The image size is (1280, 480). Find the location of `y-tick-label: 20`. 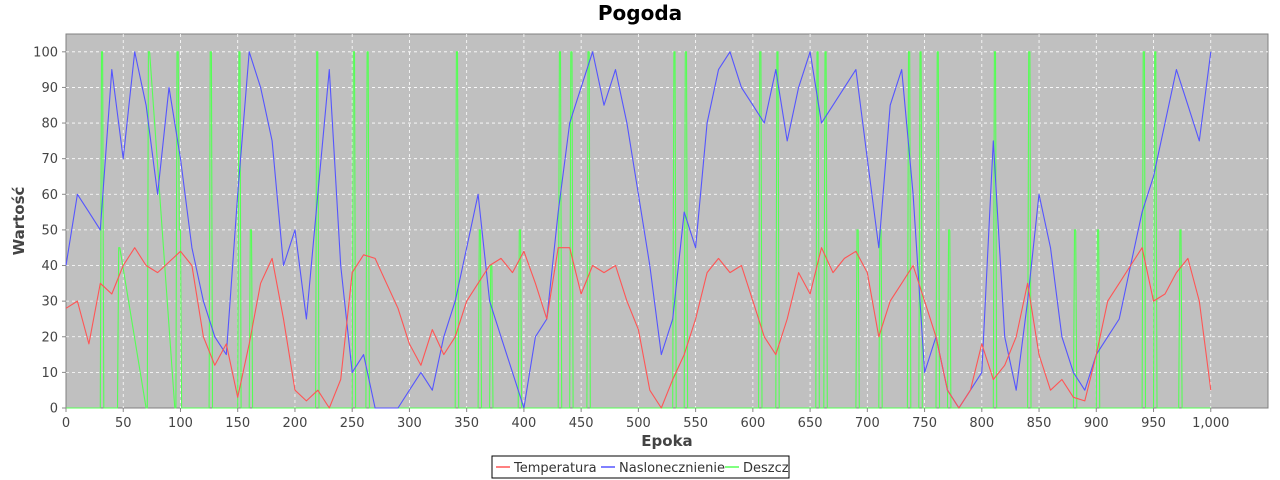

y-tick-label: 20 is located at coordinates (49, 337).